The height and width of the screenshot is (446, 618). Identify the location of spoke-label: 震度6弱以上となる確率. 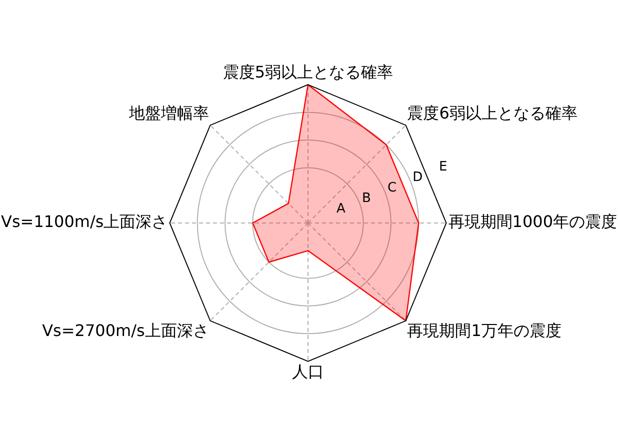
(492, 112).